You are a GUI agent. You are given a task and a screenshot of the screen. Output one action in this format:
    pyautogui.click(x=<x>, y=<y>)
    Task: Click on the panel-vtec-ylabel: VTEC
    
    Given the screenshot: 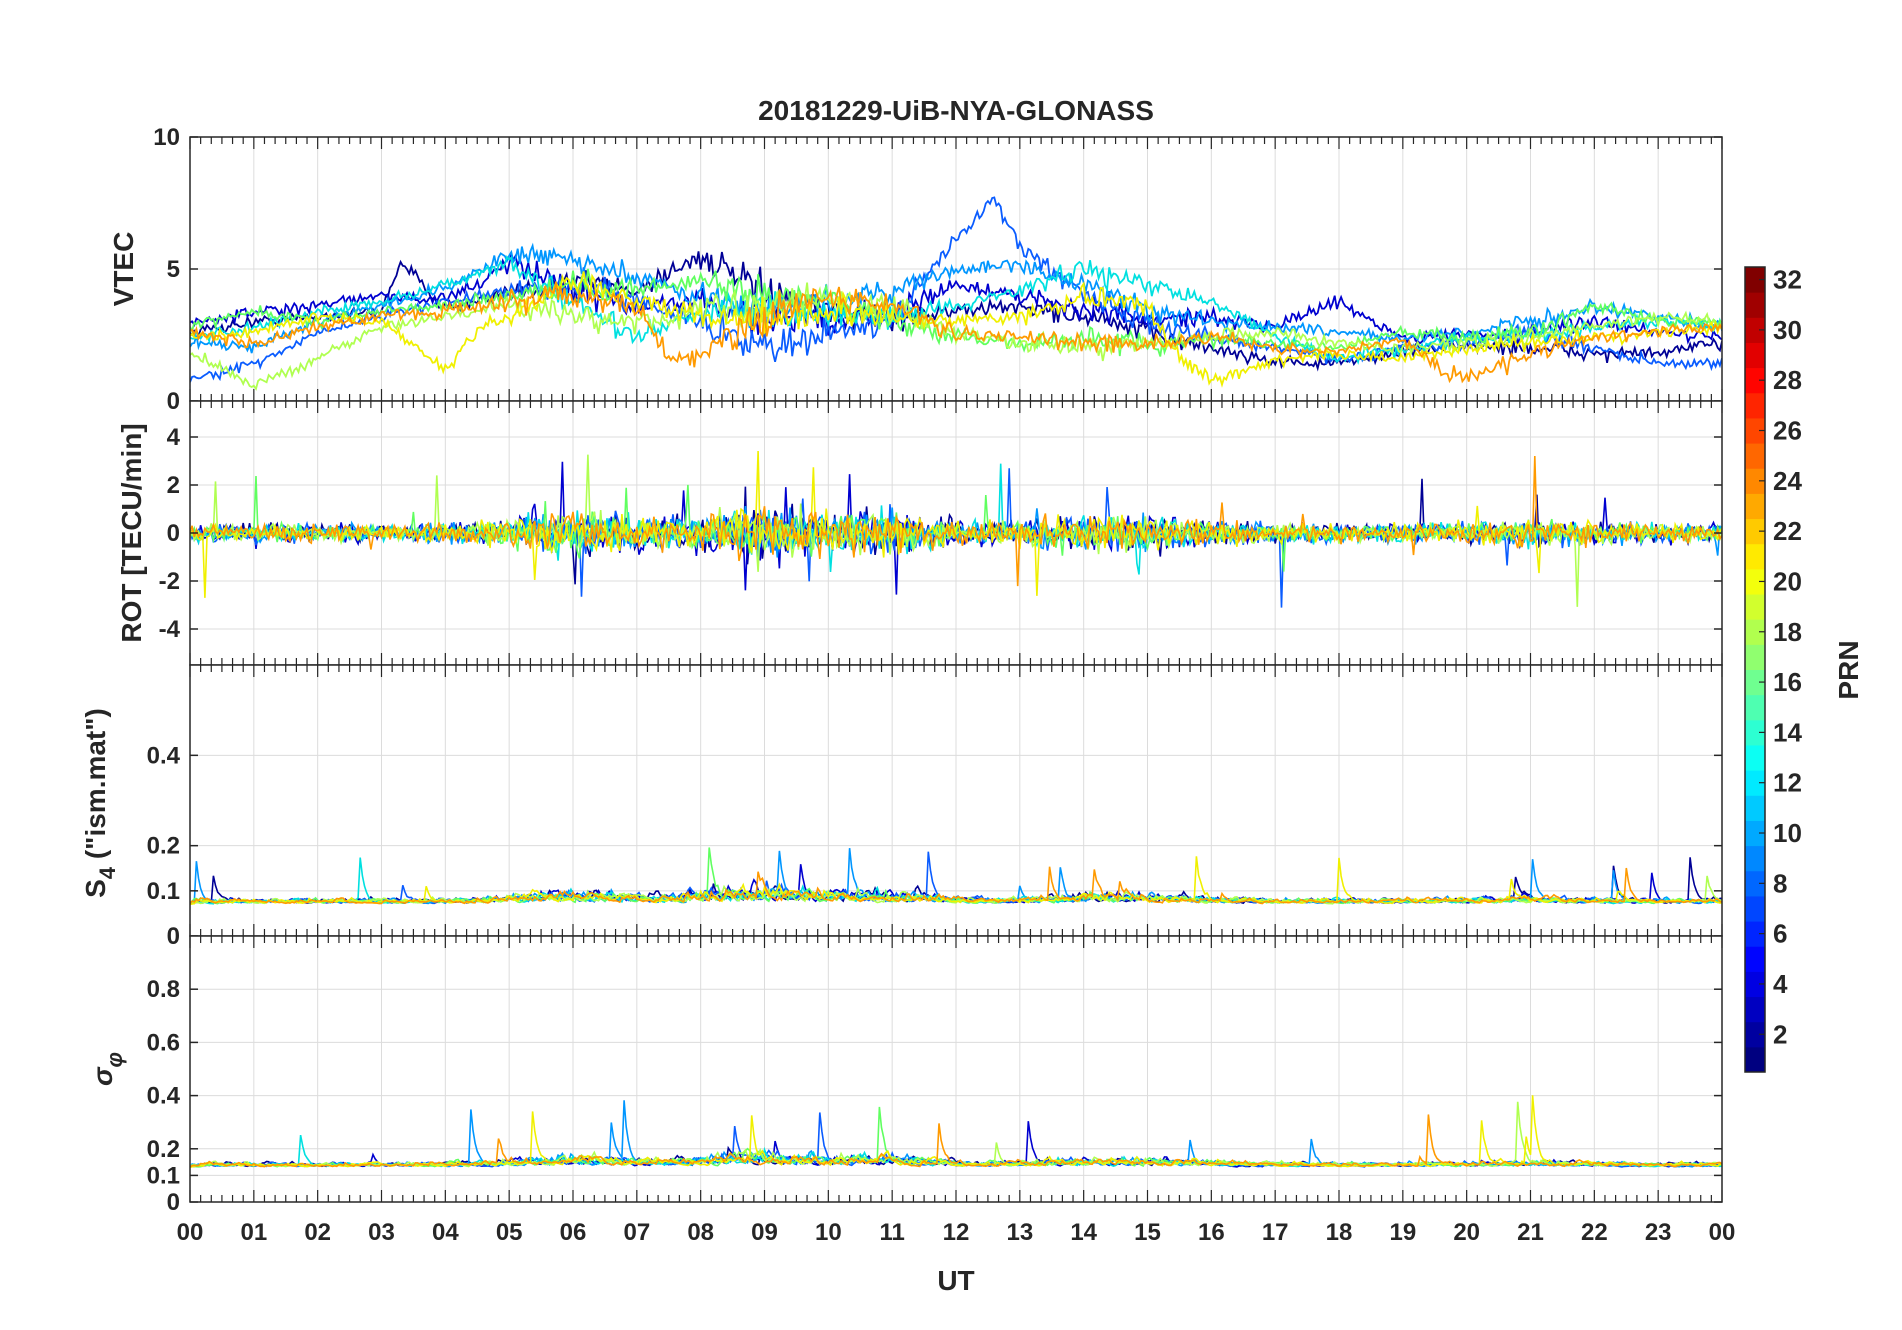 What is the action you would take?
    pyautogui.click(x=123, y=269)
    